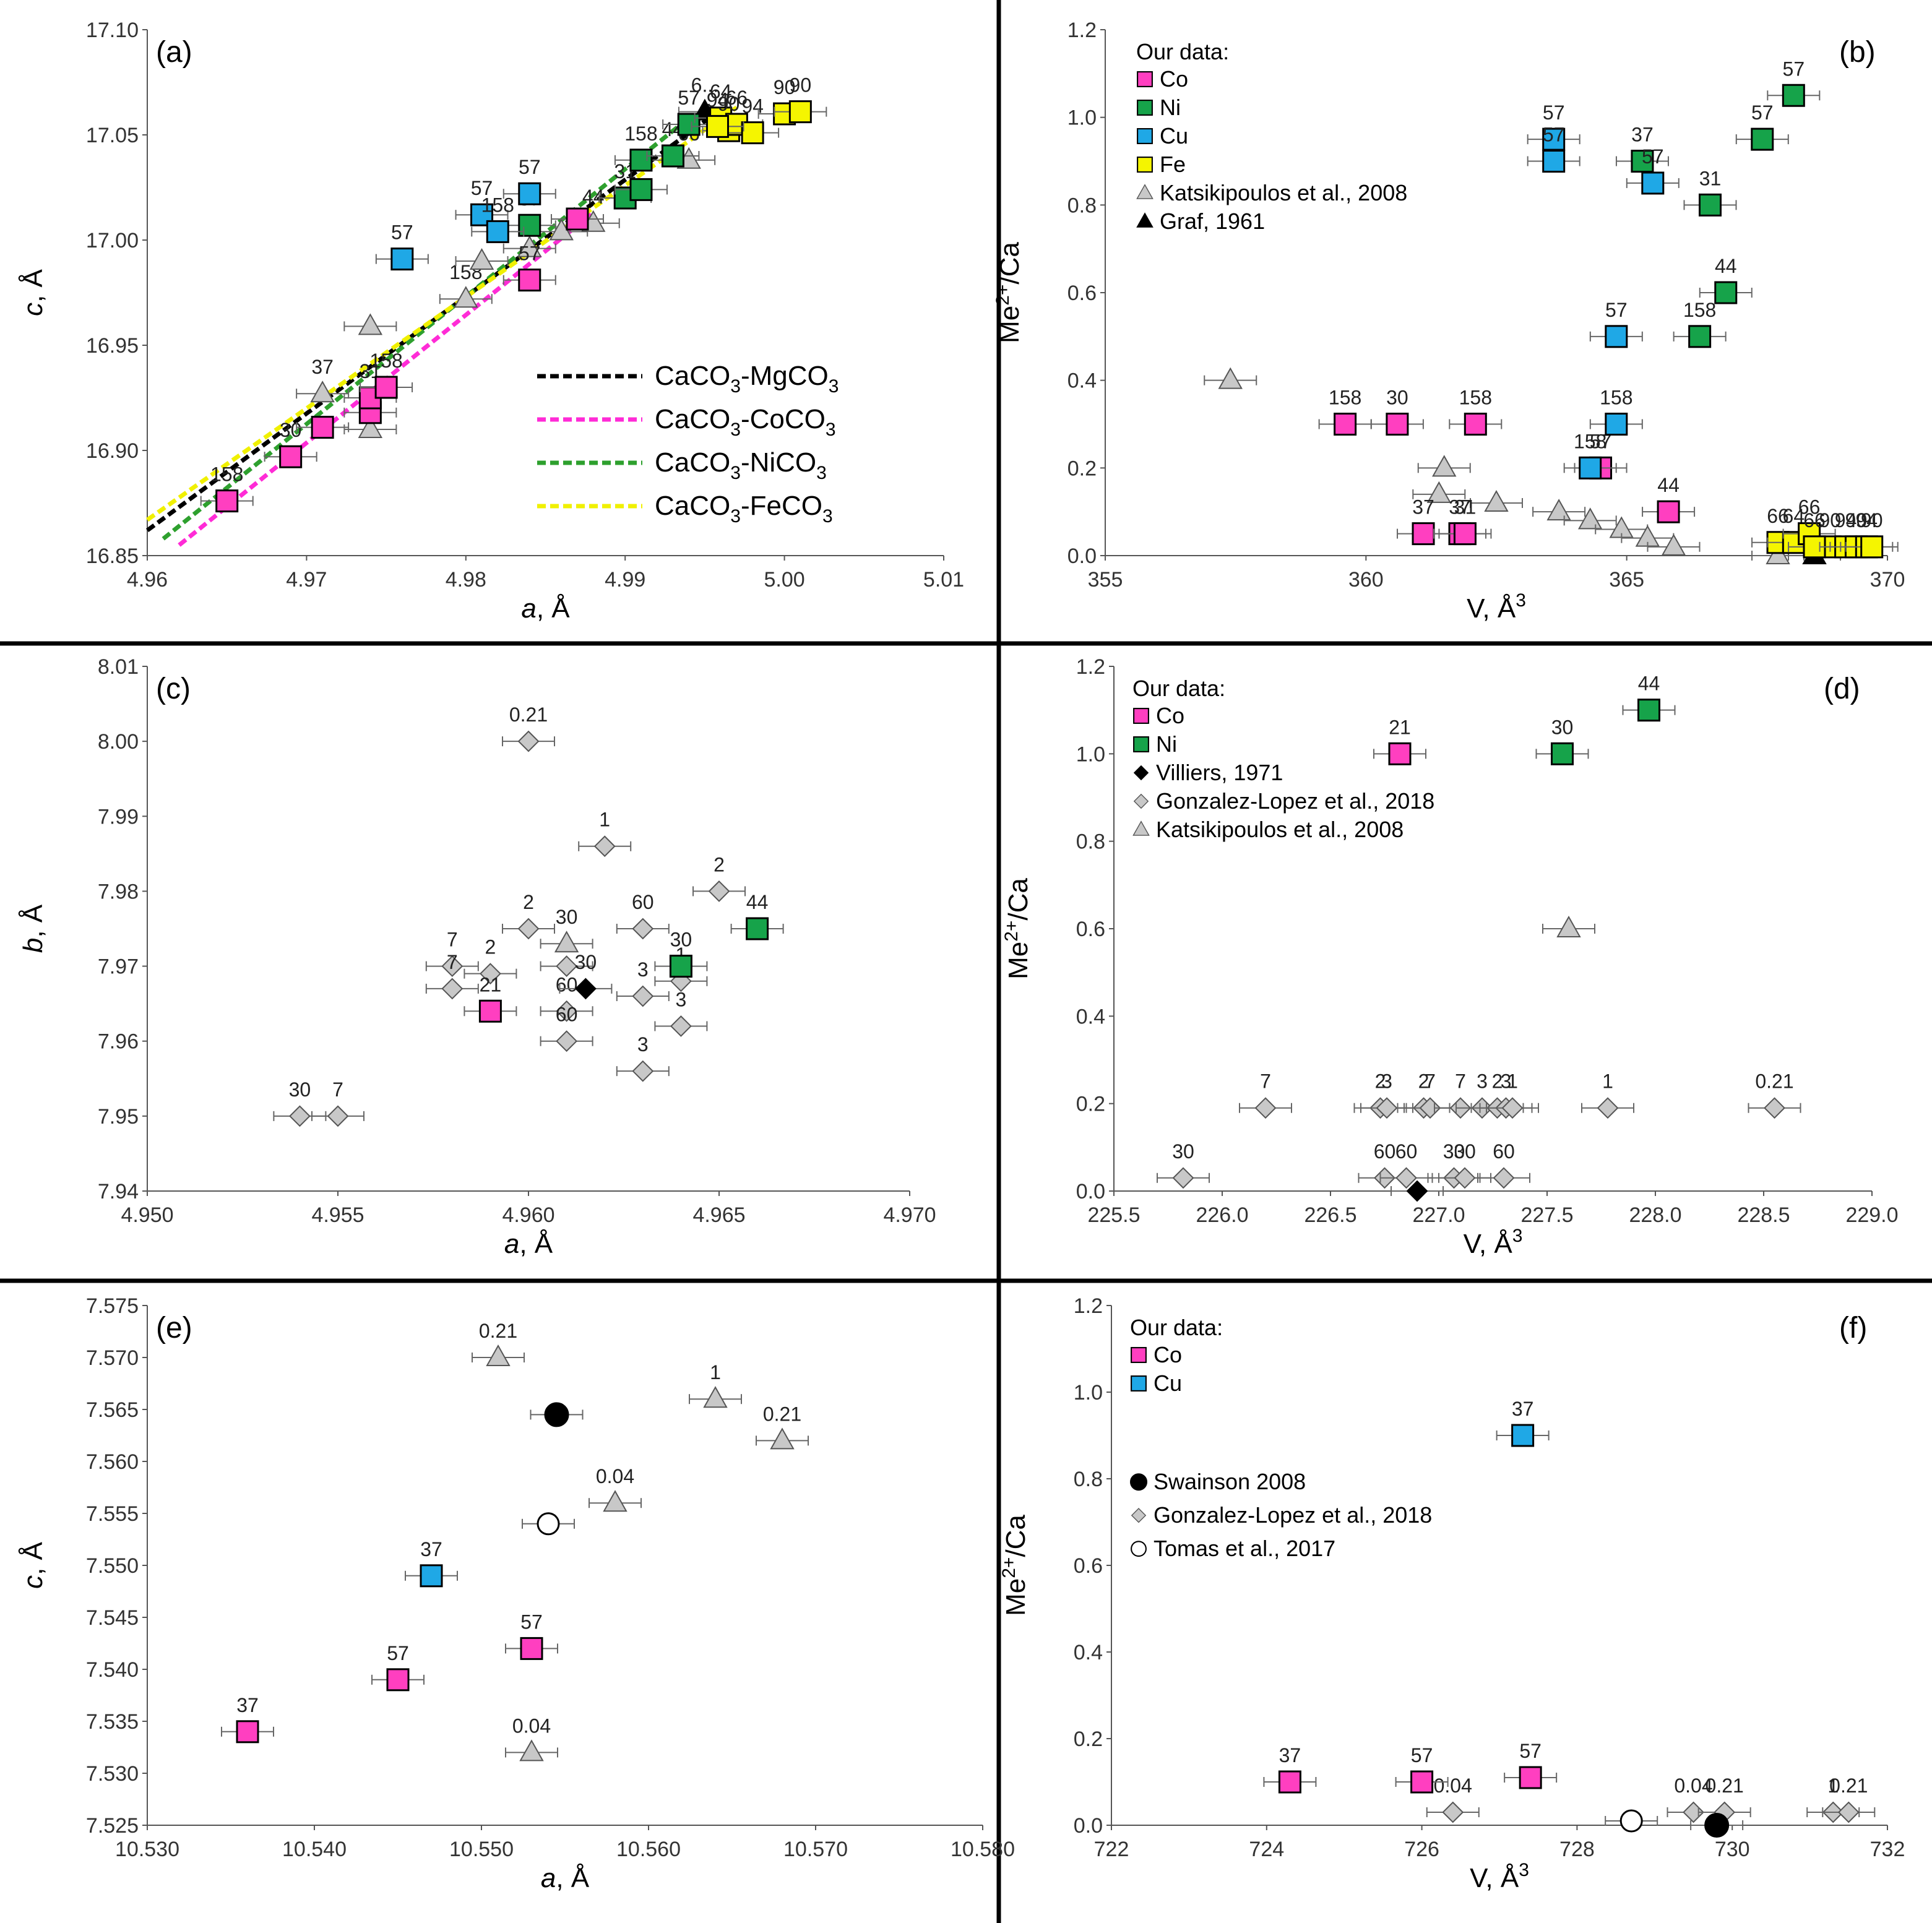 The width and height of the screenshot is (1932, 1923). What do you see at coordinates (565, 1878) in the screenshot?
I see `x-axis-title: a, Å` at bounding box center [565, 1878].